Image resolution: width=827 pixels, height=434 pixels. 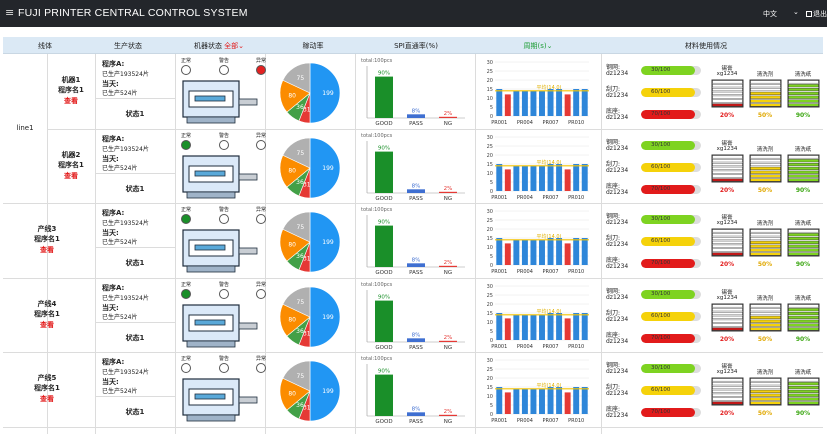 I want to click on status-light-normal, so click(x=186, y=219).